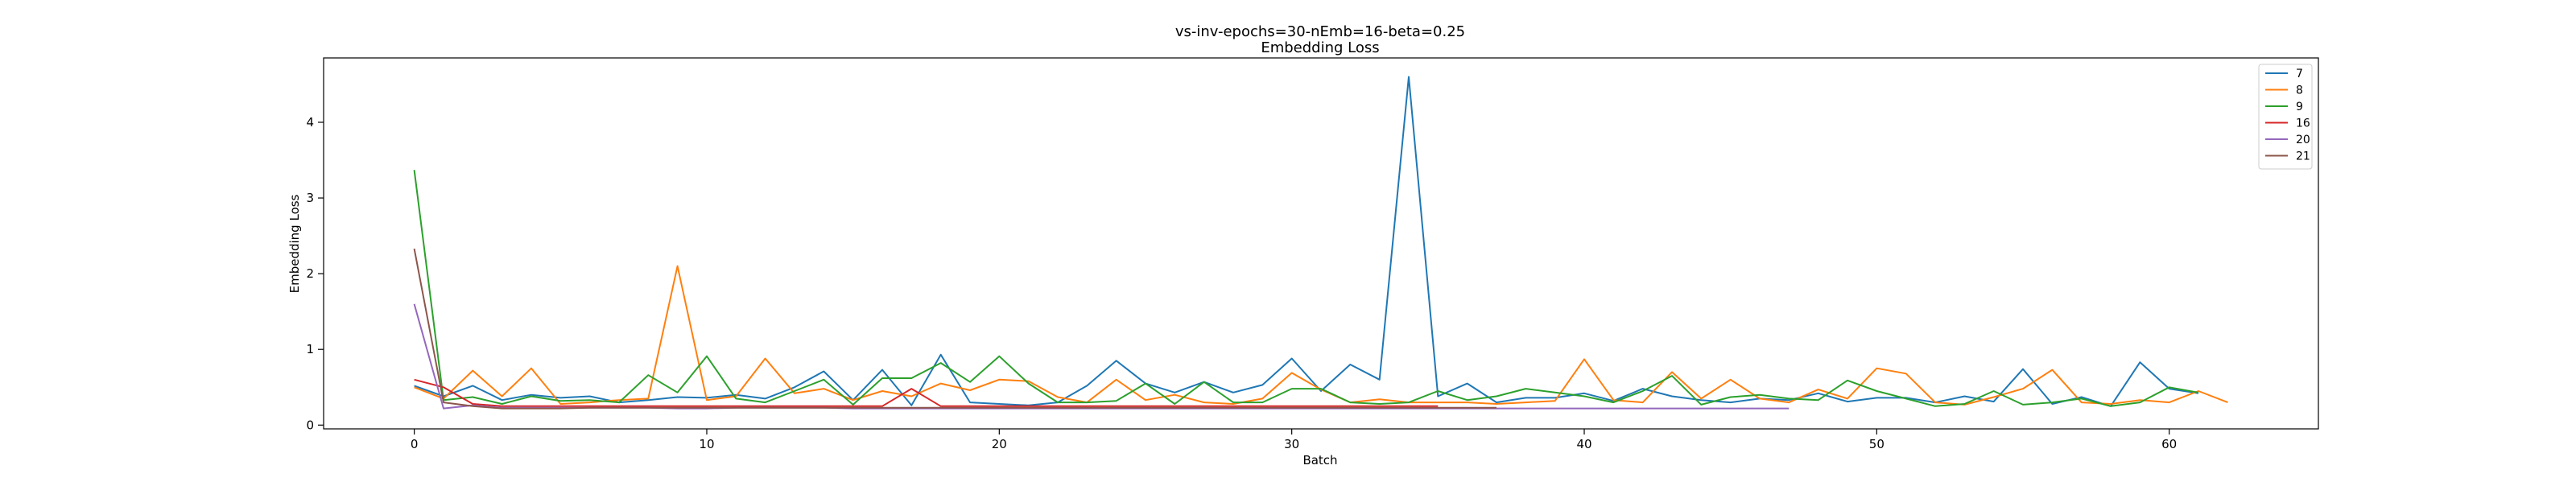 This screenshot has height=486, width=2576. What do you see at coordinates (1877, 444) in the screenshot?
I see `x-tick-label: 50` at bounding box center [1877, 444].